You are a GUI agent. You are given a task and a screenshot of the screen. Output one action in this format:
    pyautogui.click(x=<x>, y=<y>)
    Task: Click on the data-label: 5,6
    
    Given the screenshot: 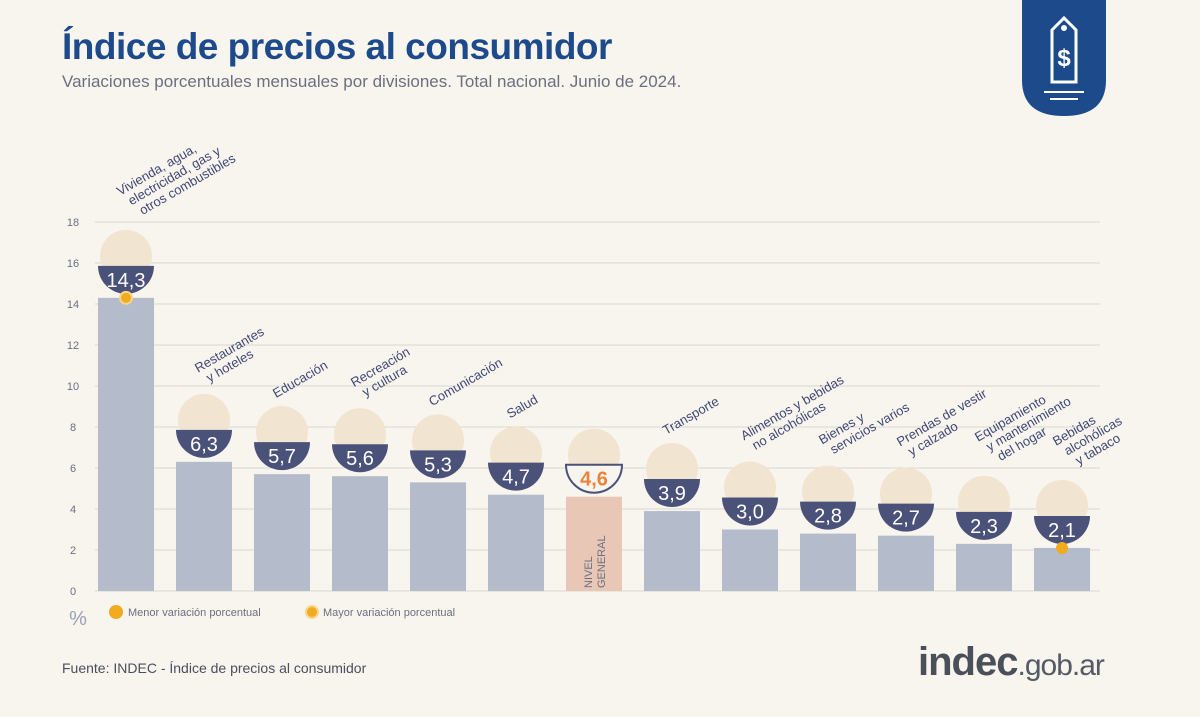 What is the action you would take?
    pyautogui.click(x=360, y=459)
    